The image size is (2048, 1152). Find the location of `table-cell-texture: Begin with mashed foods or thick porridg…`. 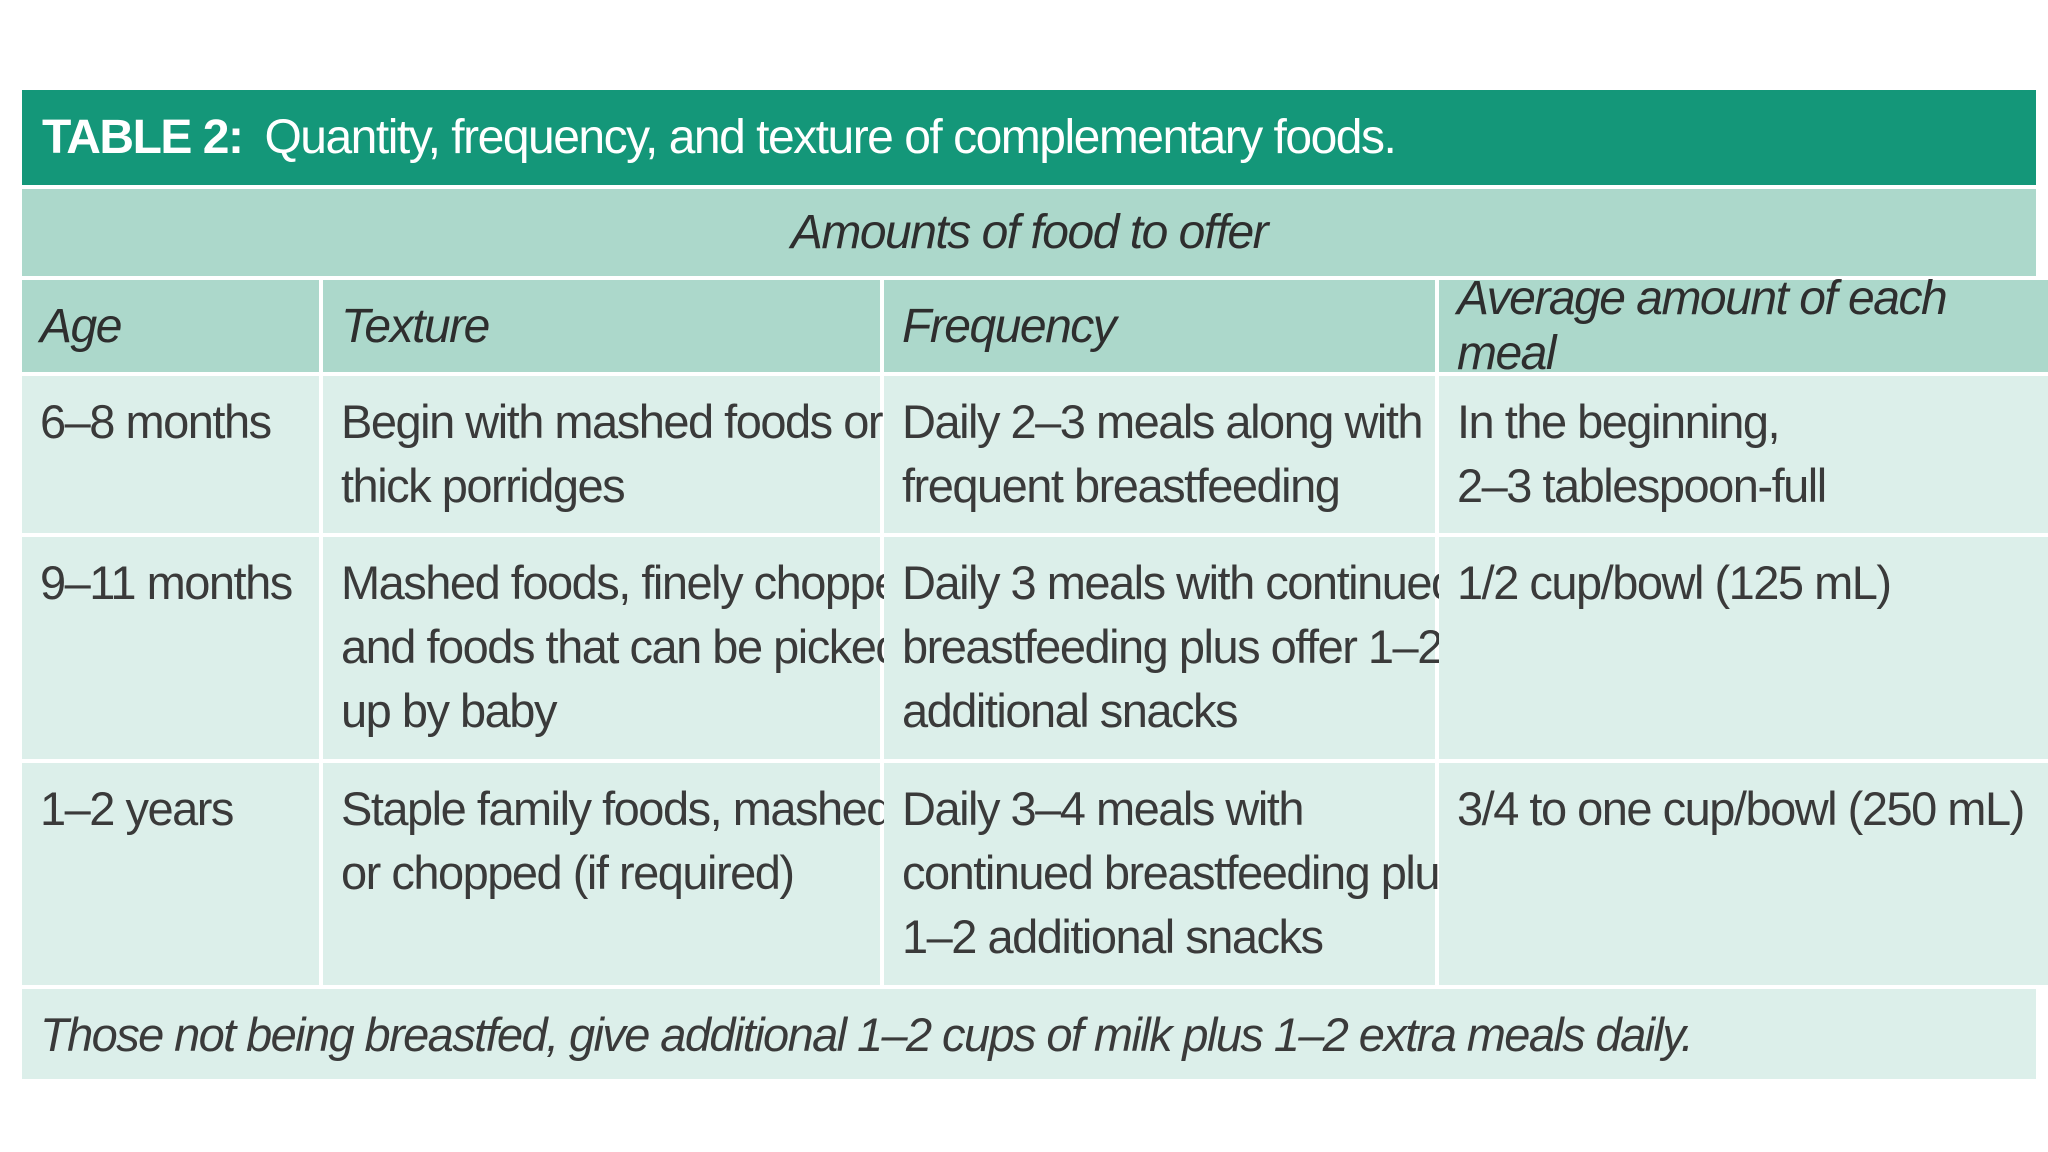

table-cell-texture: Begin with mashed foods or thick porridg… is located at coordinates (603, 454).